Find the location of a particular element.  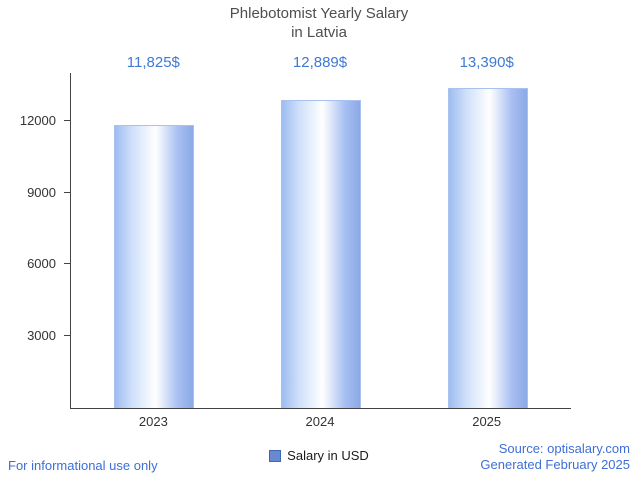

footer-note: For informational use only is located at coordinates (83, 465).